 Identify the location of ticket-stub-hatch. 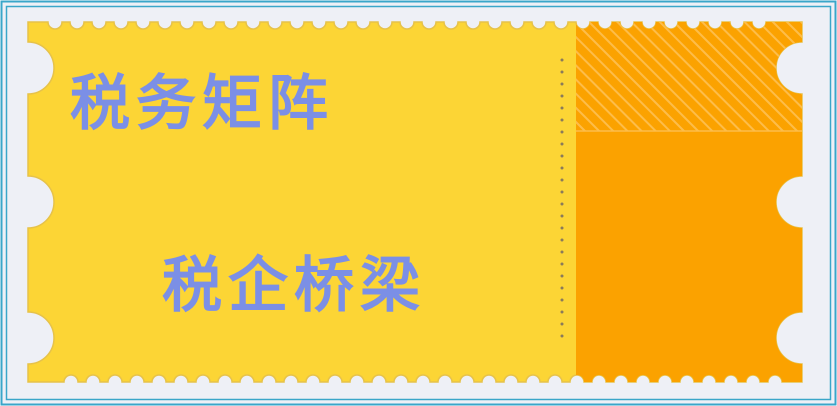
(689, 76).